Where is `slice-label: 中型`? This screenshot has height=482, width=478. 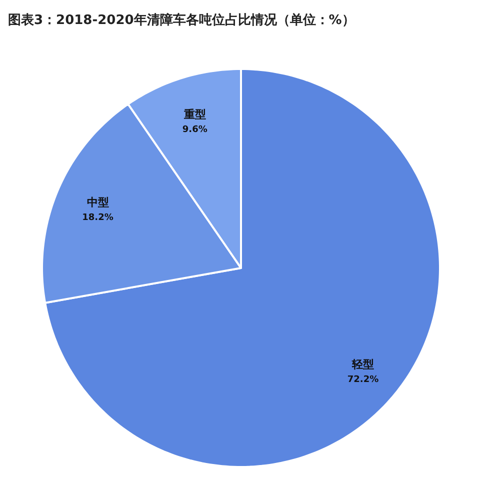 slice-label: 中型 is located at coordinates (97, 203).